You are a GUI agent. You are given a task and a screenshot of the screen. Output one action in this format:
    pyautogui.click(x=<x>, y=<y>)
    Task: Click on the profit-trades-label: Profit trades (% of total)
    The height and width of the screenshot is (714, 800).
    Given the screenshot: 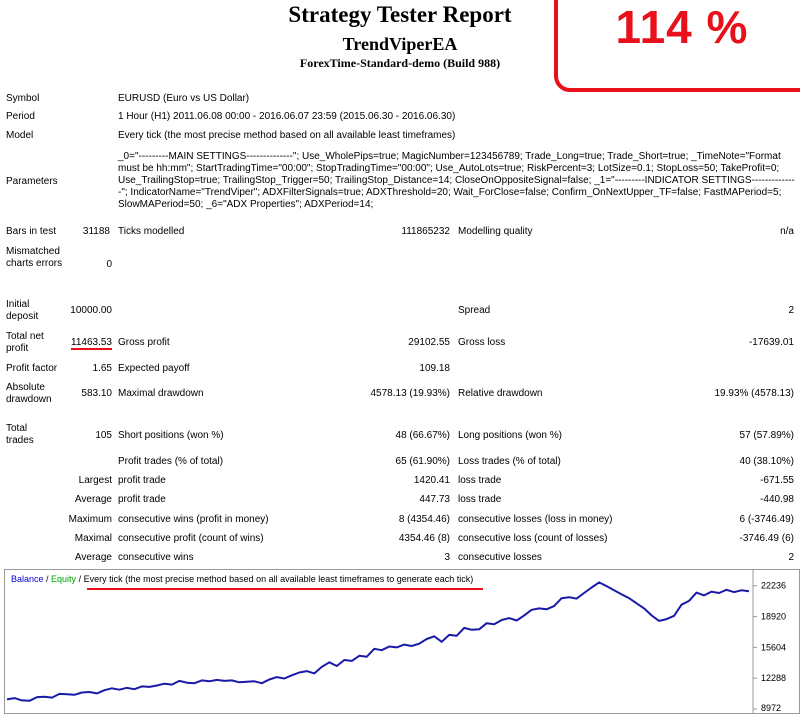 What is the action you would take?
    pyautogui.click(x=171, y=461)
    